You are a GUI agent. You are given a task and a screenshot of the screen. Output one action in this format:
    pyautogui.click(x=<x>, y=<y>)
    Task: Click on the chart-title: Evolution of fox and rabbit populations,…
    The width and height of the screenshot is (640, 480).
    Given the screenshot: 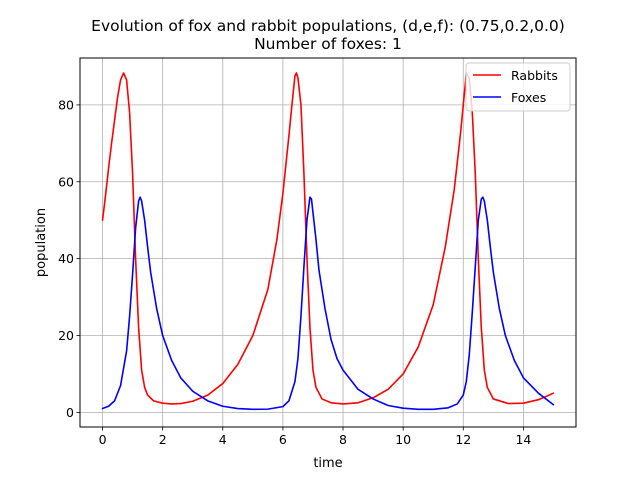 What is the action you would take?
    pyautogui.click(x=328, y=26)
    